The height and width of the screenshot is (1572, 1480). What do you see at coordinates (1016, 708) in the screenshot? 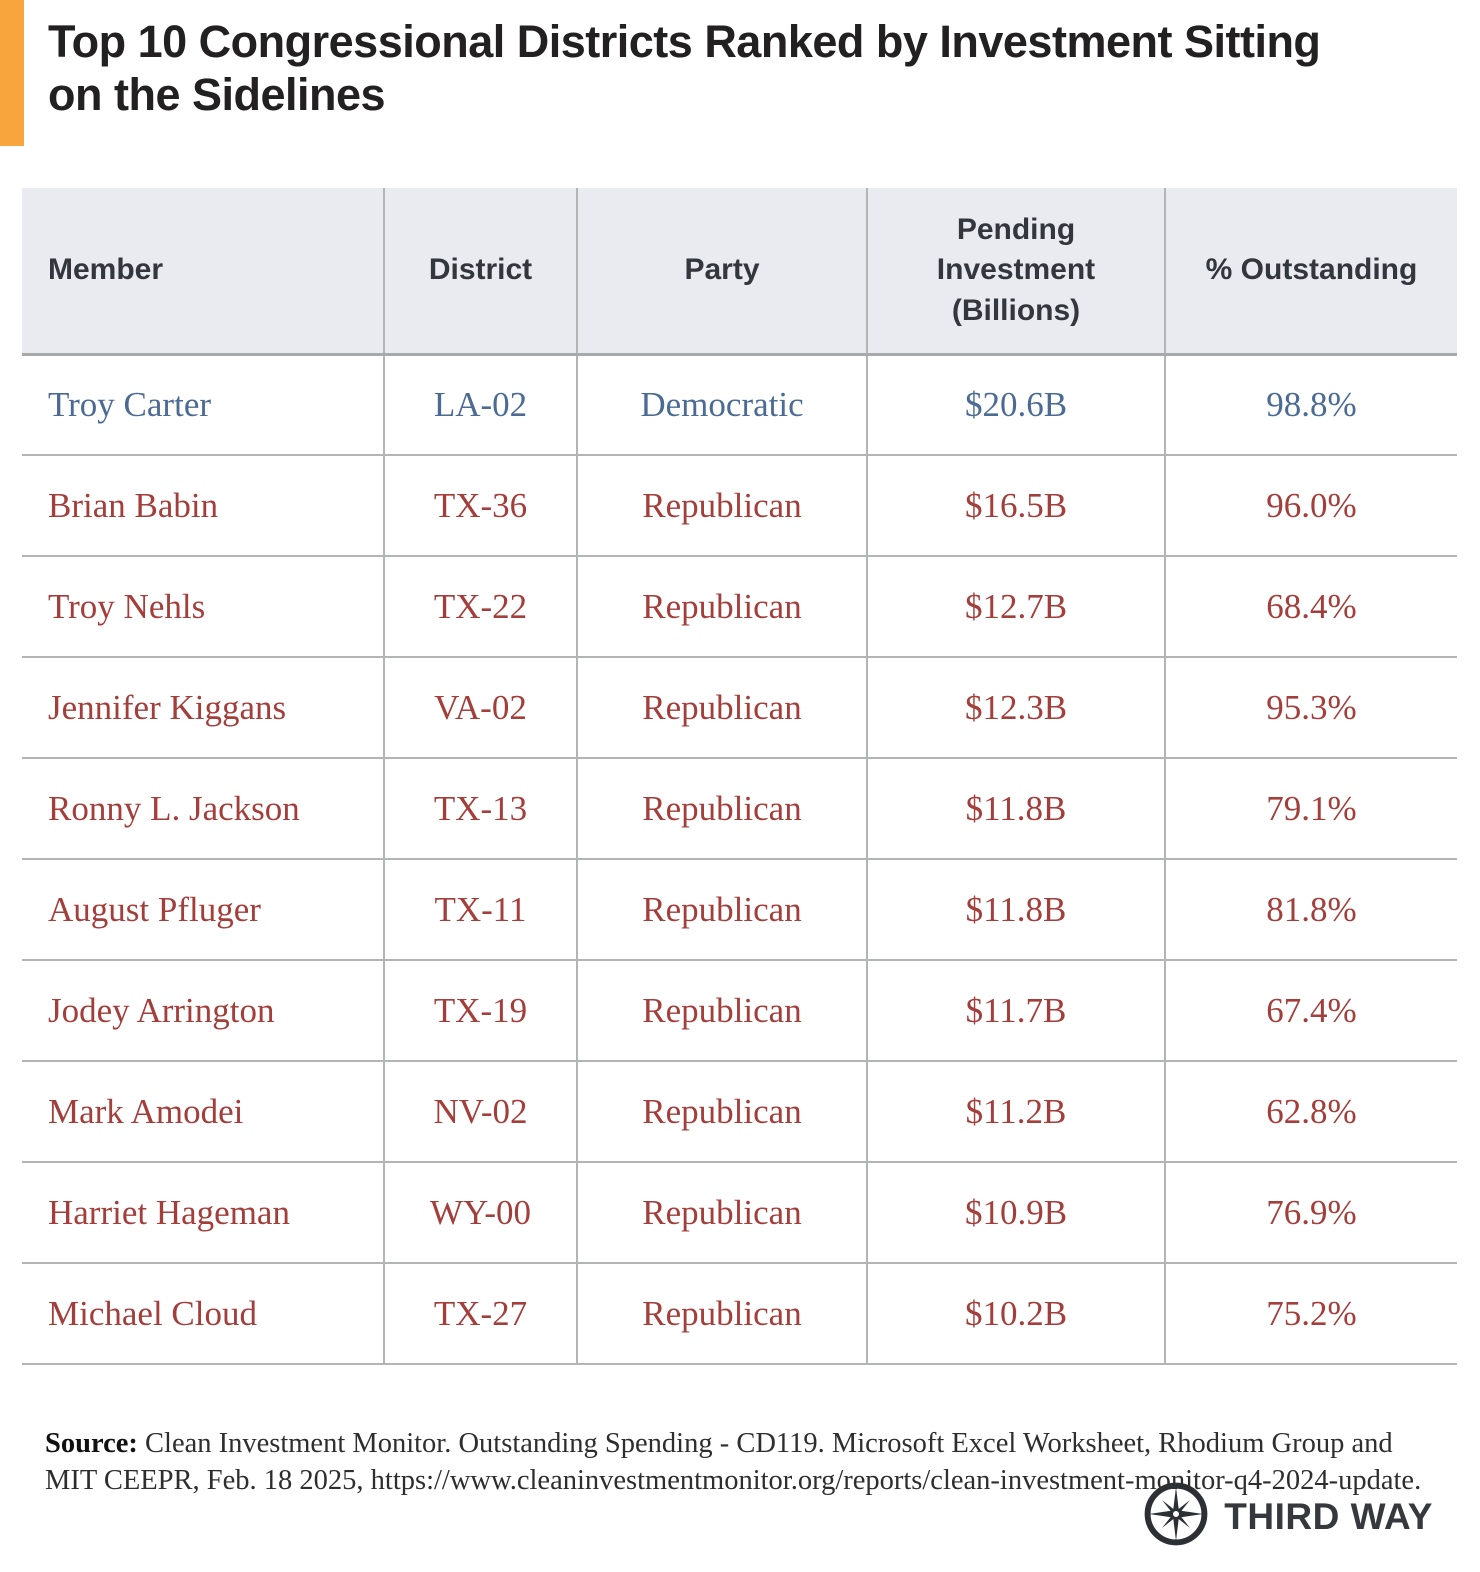
I see `pending-investment-cell: $12.3B` at bounding box center [1016, 708].